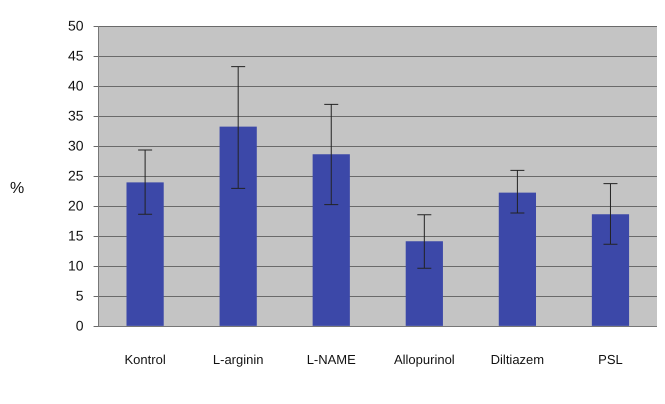  Describe the element at coordinates (610, 359) in the screenshot. I see `x-tick-label: PSL` at that location.